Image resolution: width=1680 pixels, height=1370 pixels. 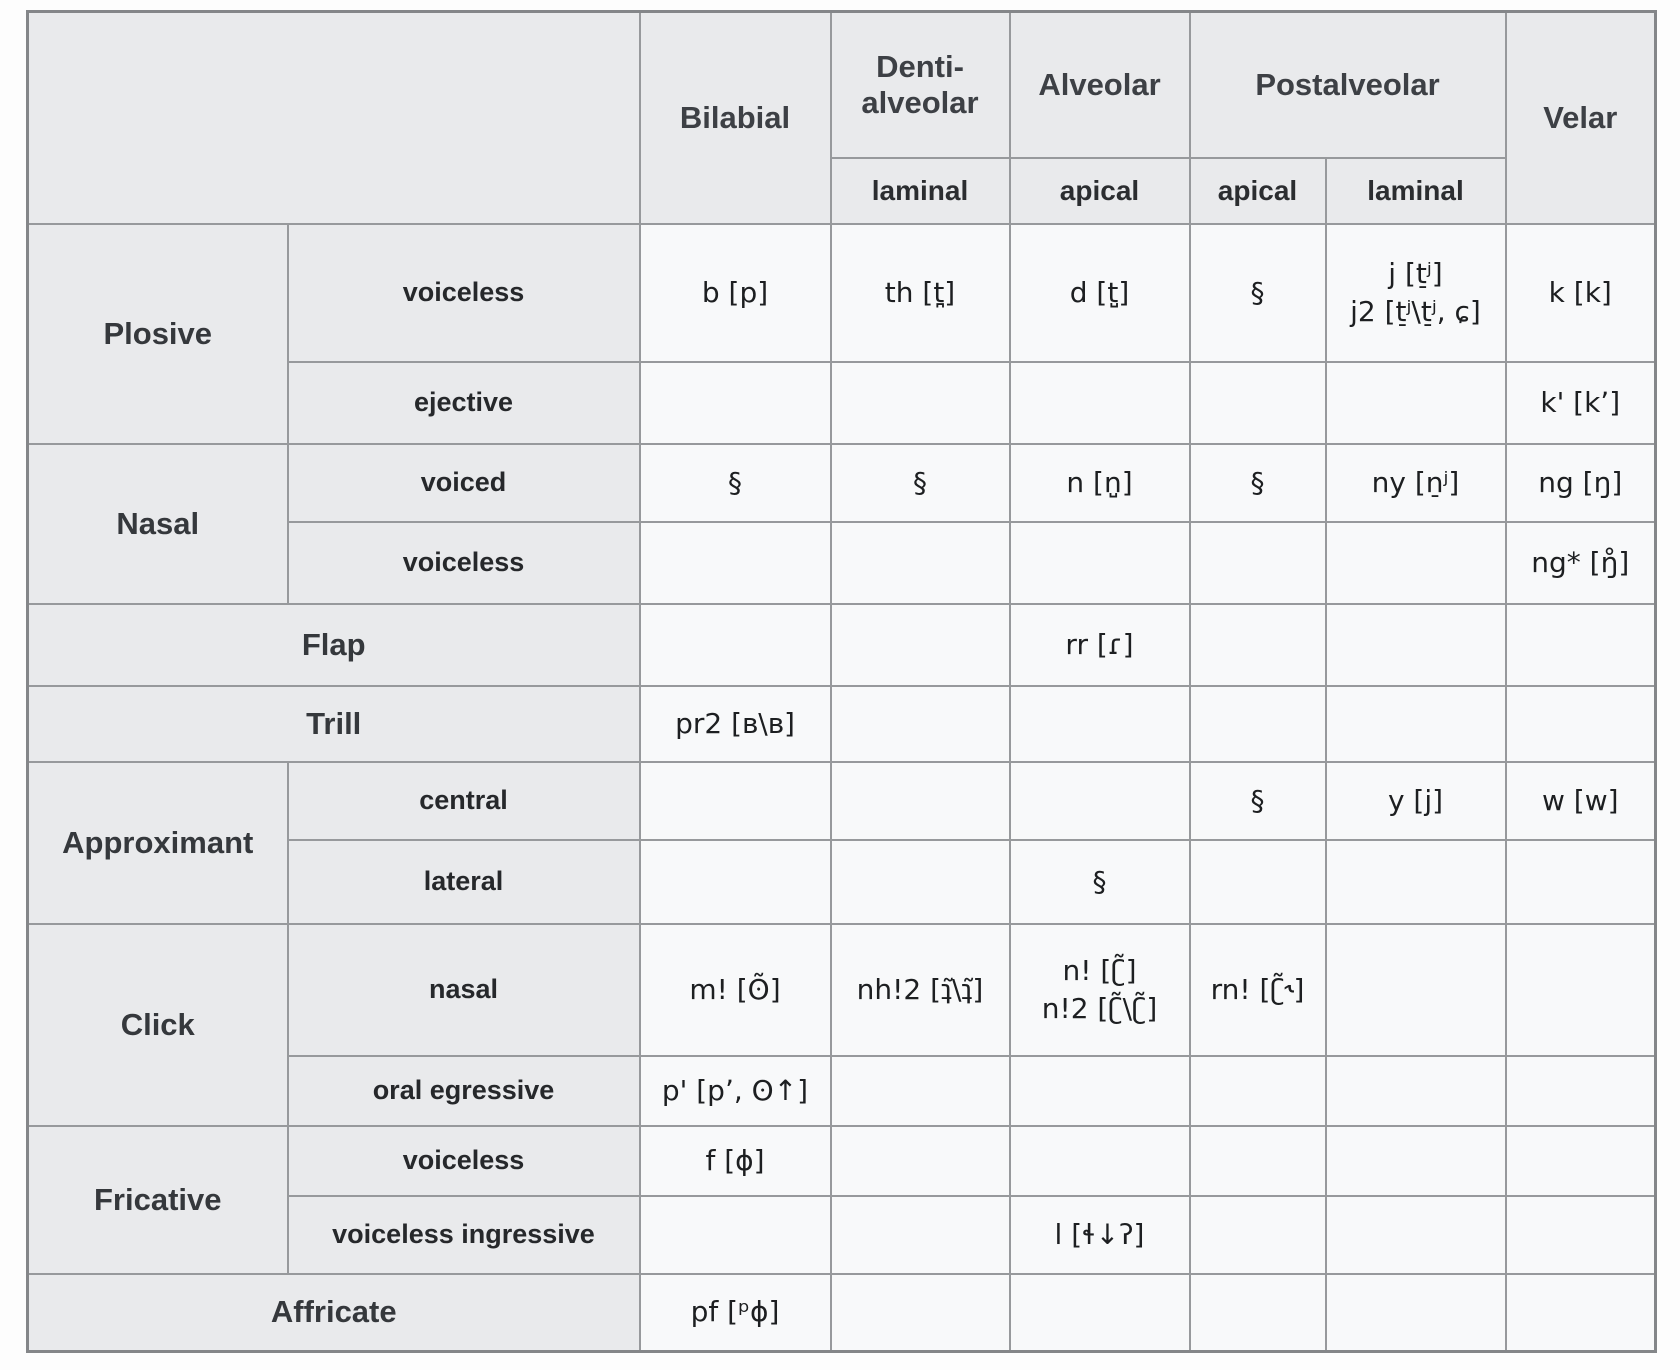 I want to click on rowlabel-fricative-voiceless: voiceless, so click(x=463, y=1160).